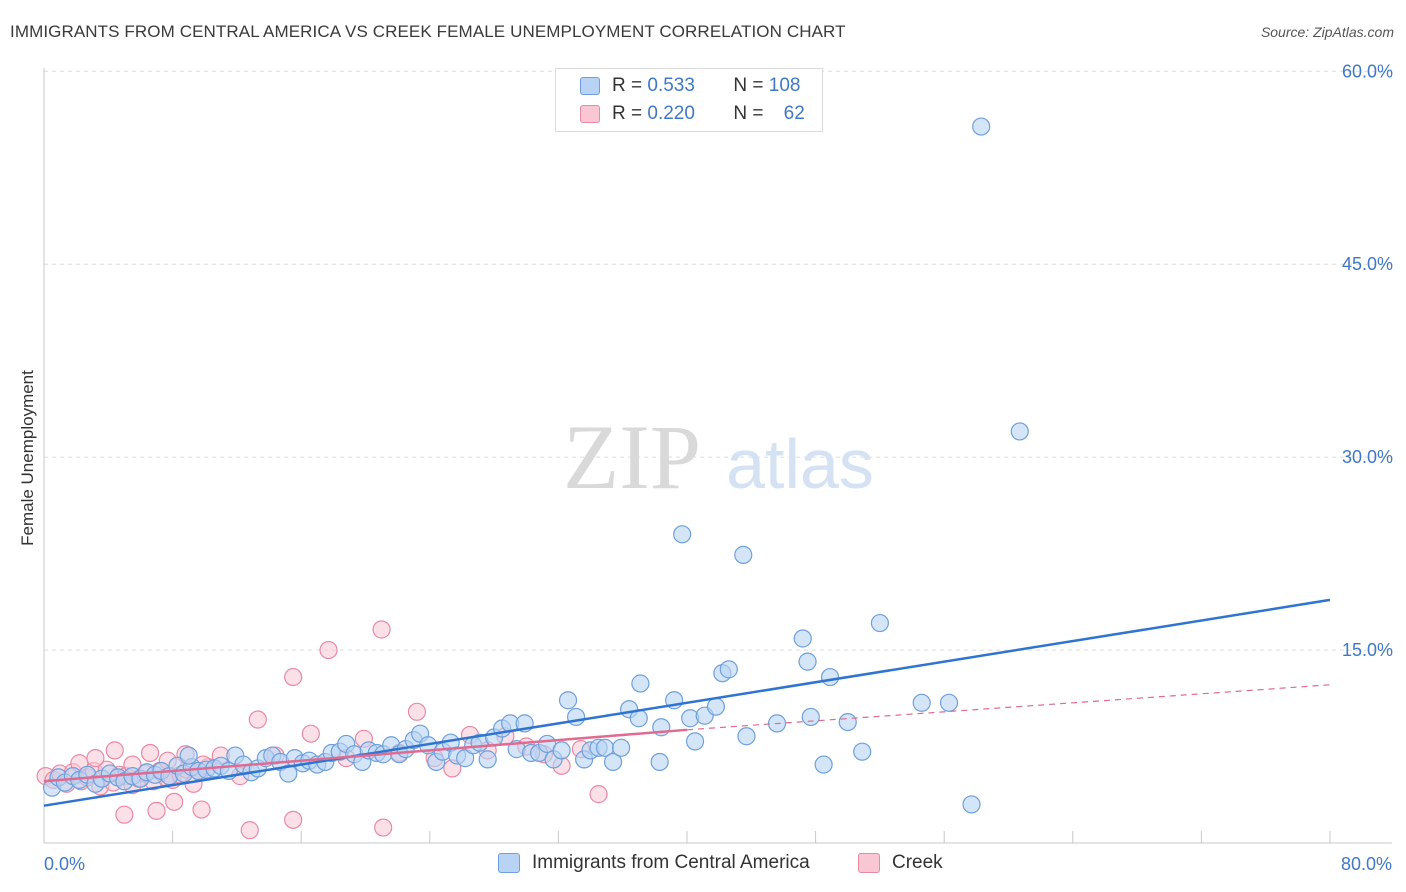 The image size is (1406, 892). Describe the element at coordinates (671, 862) in the screenshot. I see `legend-series-name: Immigrants from Central America` at that location.